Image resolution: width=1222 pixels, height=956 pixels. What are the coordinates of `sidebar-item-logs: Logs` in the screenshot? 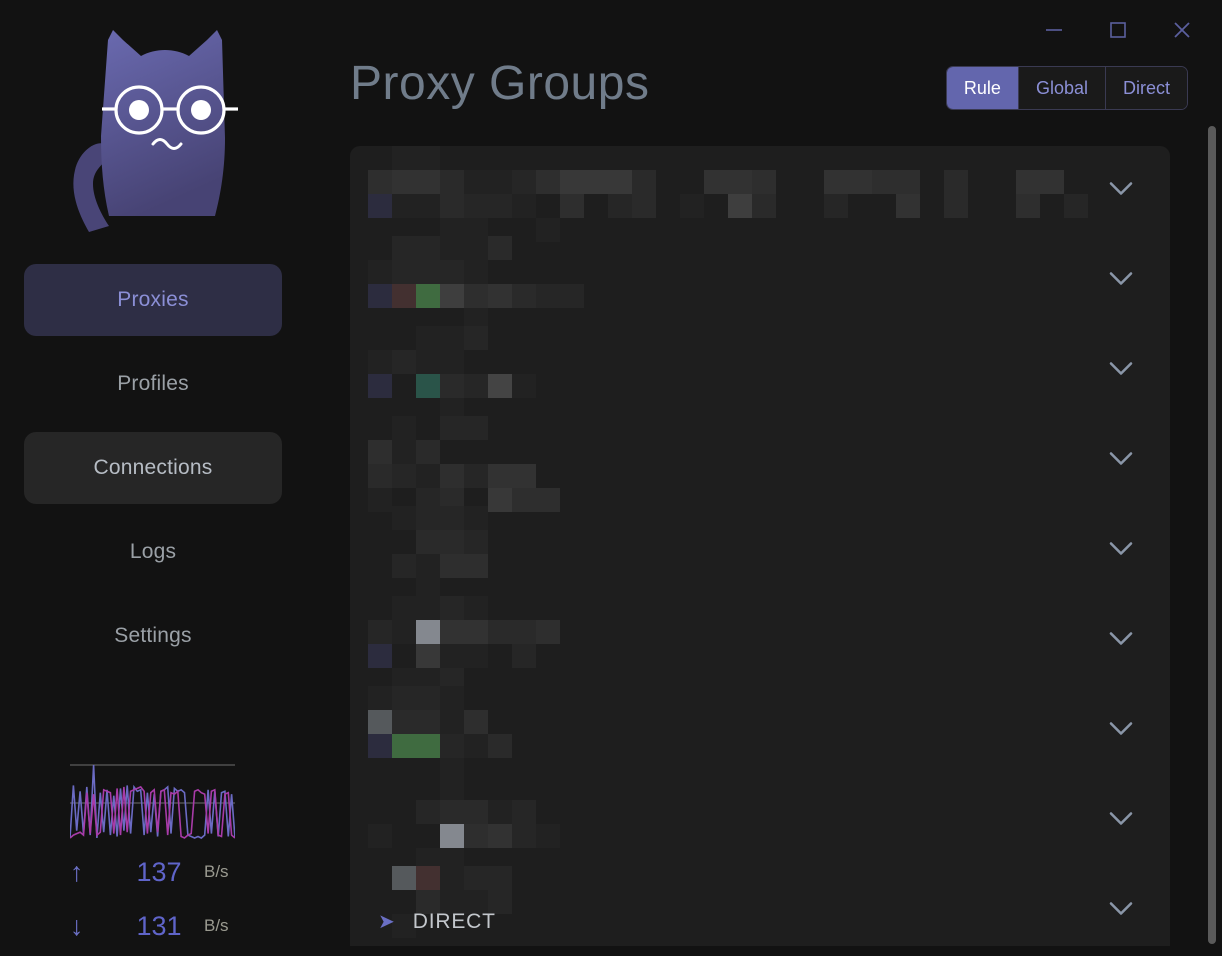 It's located at (153, 552).